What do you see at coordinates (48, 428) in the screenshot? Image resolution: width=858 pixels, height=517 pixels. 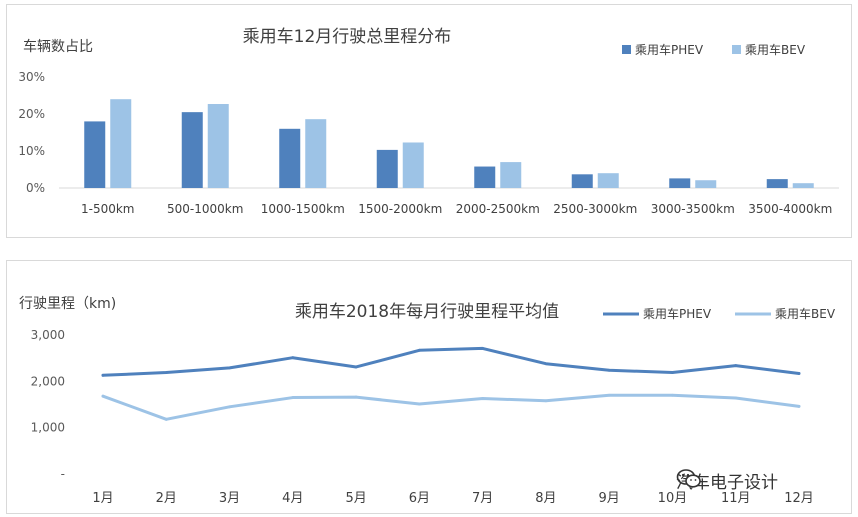 I see `y-tick-label: 1,000` at bounding box center [48, 428].